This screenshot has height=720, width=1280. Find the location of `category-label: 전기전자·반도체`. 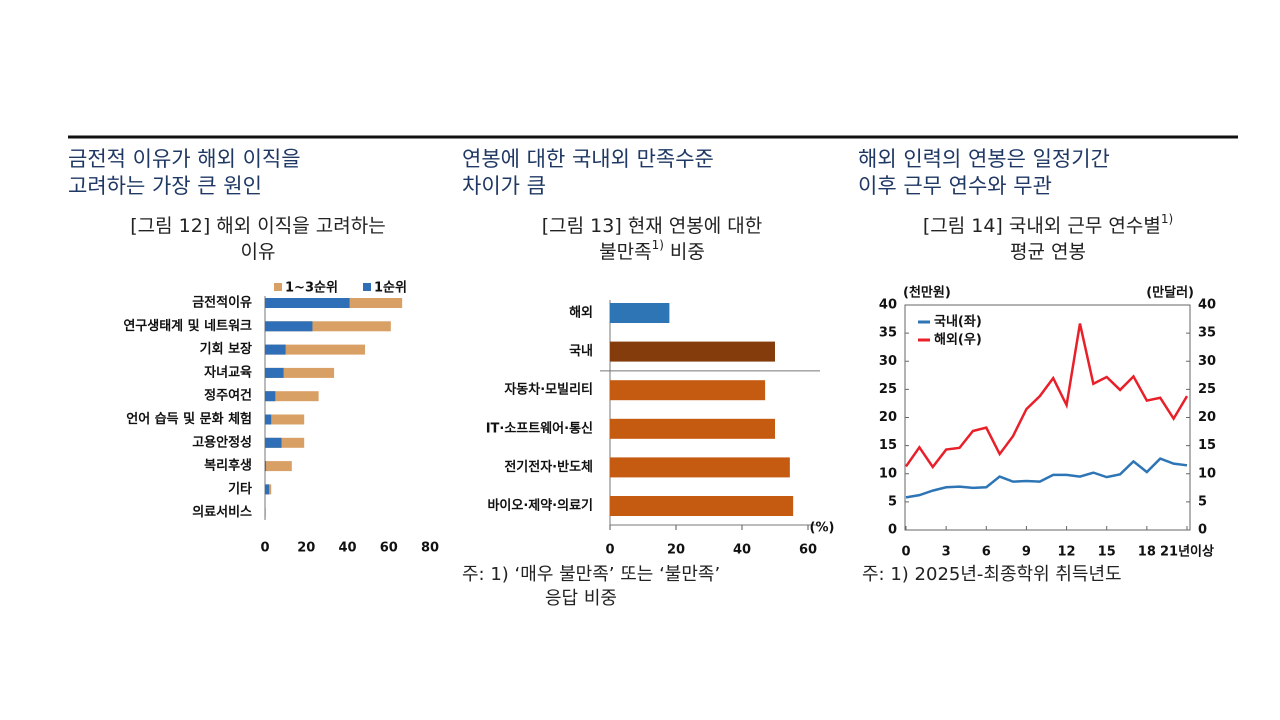

category-label: 전기전자·반도체 is located at coordinates (548, 467).